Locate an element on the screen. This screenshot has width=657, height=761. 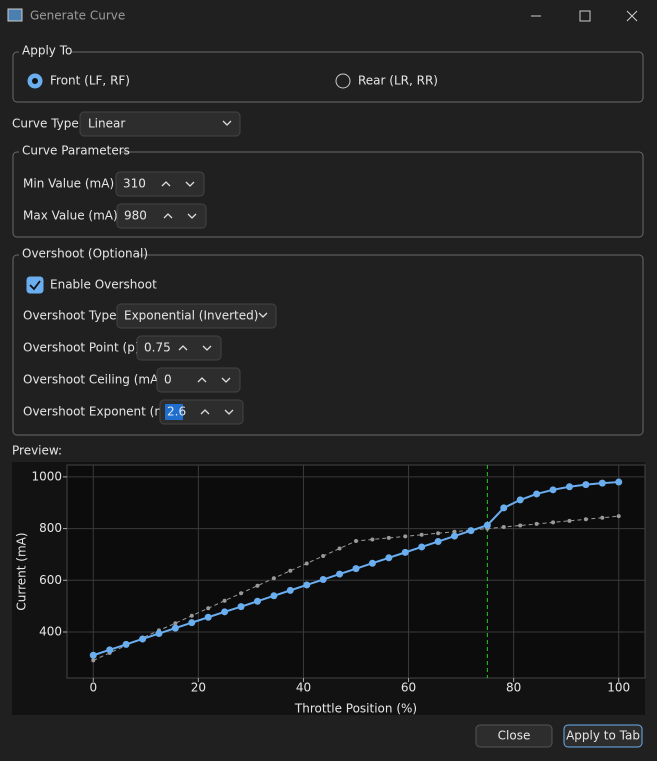
label: Preview: is located at coordinates (37, 451).